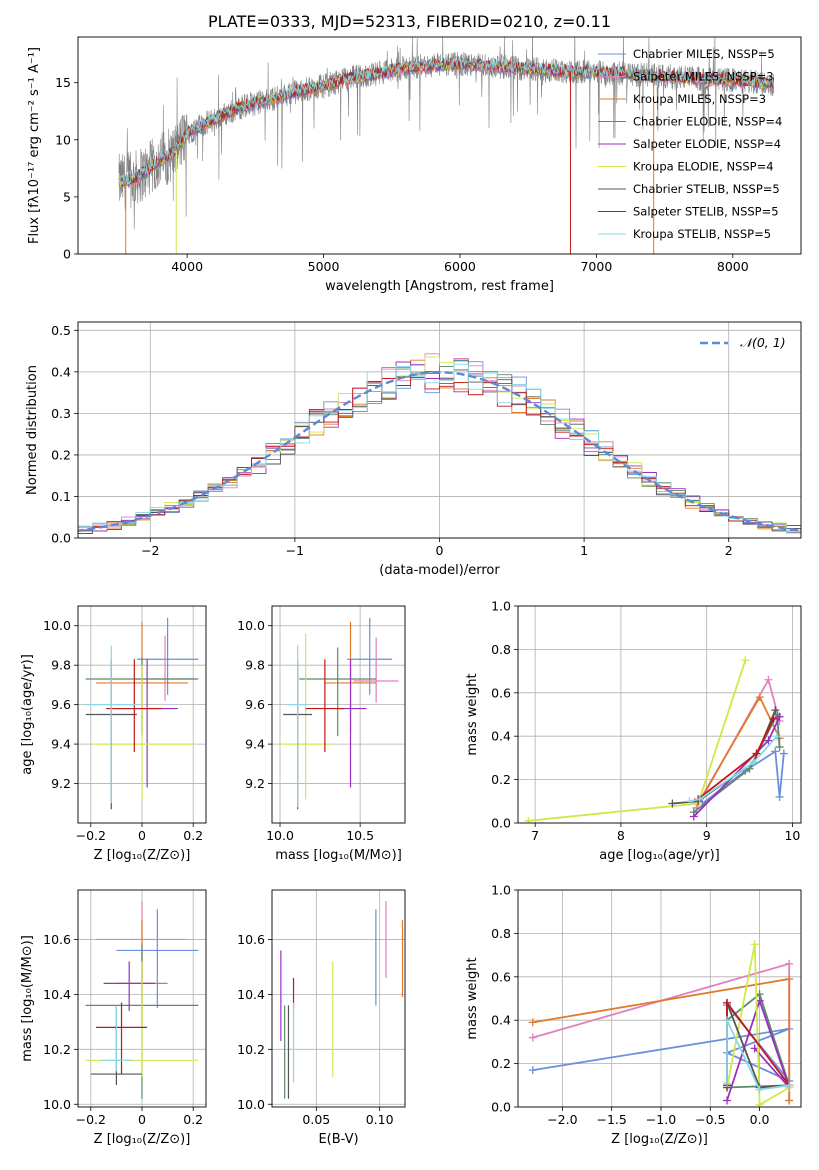 This screenshot has height=1170, width=819. Describe the element at coordinates (792, 835) in the screenshot. I see `x-tick-label: 10` at that location.